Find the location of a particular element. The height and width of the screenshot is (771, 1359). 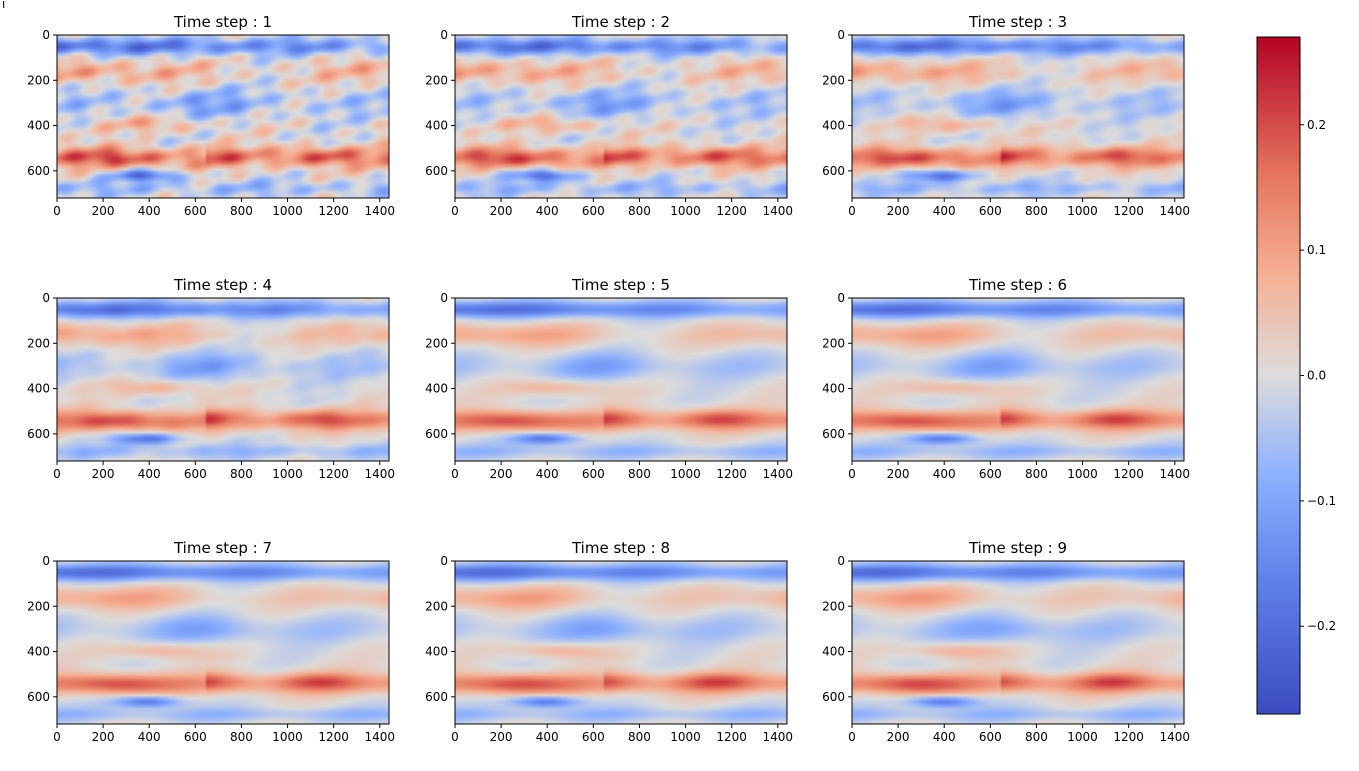

corner-mark: ĭ is located at coordinates (3, 5).